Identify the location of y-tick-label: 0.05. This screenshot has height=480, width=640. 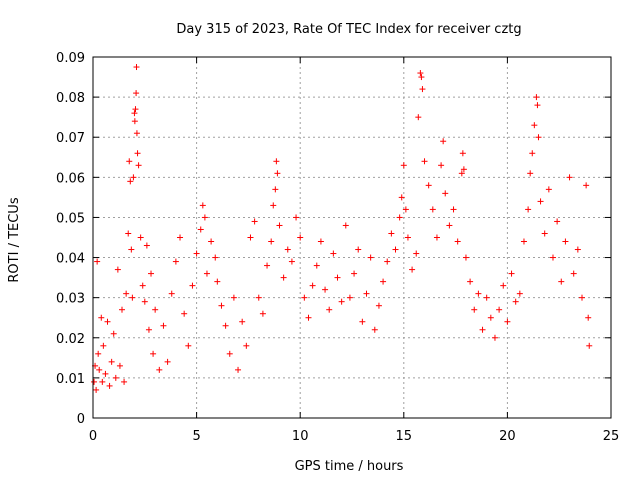
(70, 218).